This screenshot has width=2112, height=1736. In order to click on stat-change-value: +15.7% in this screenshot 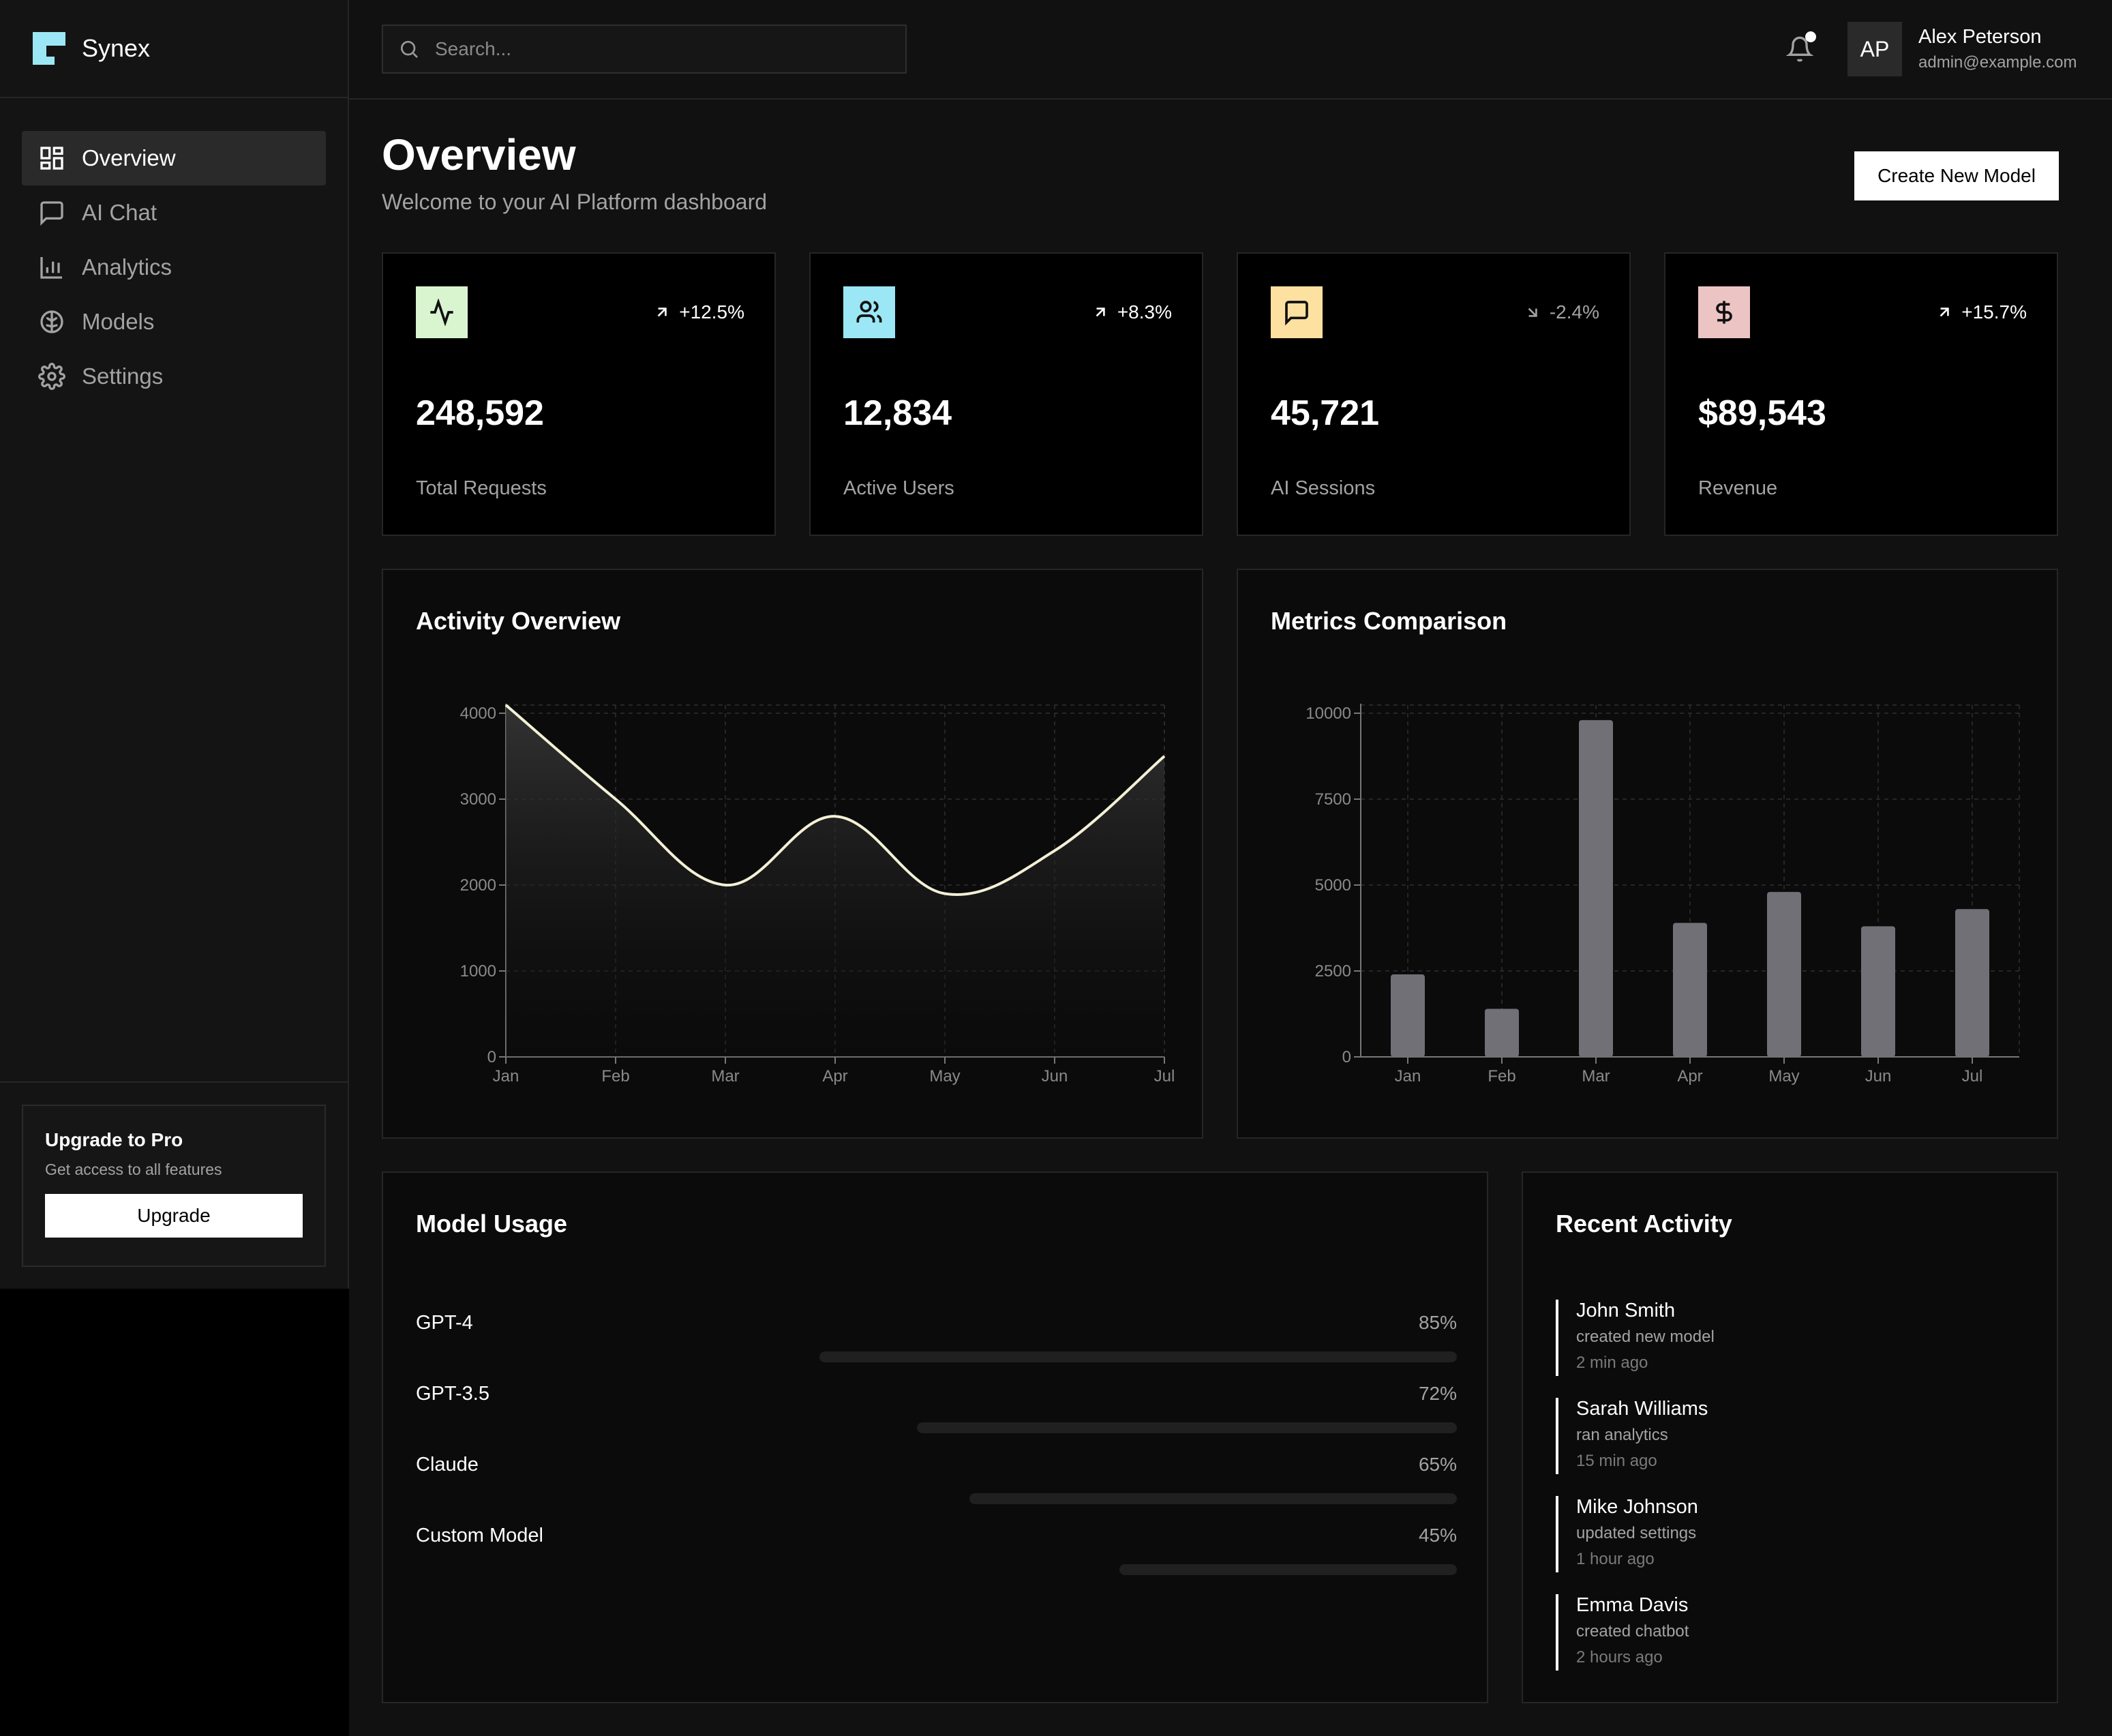, I will do `click(1994, 312)`.